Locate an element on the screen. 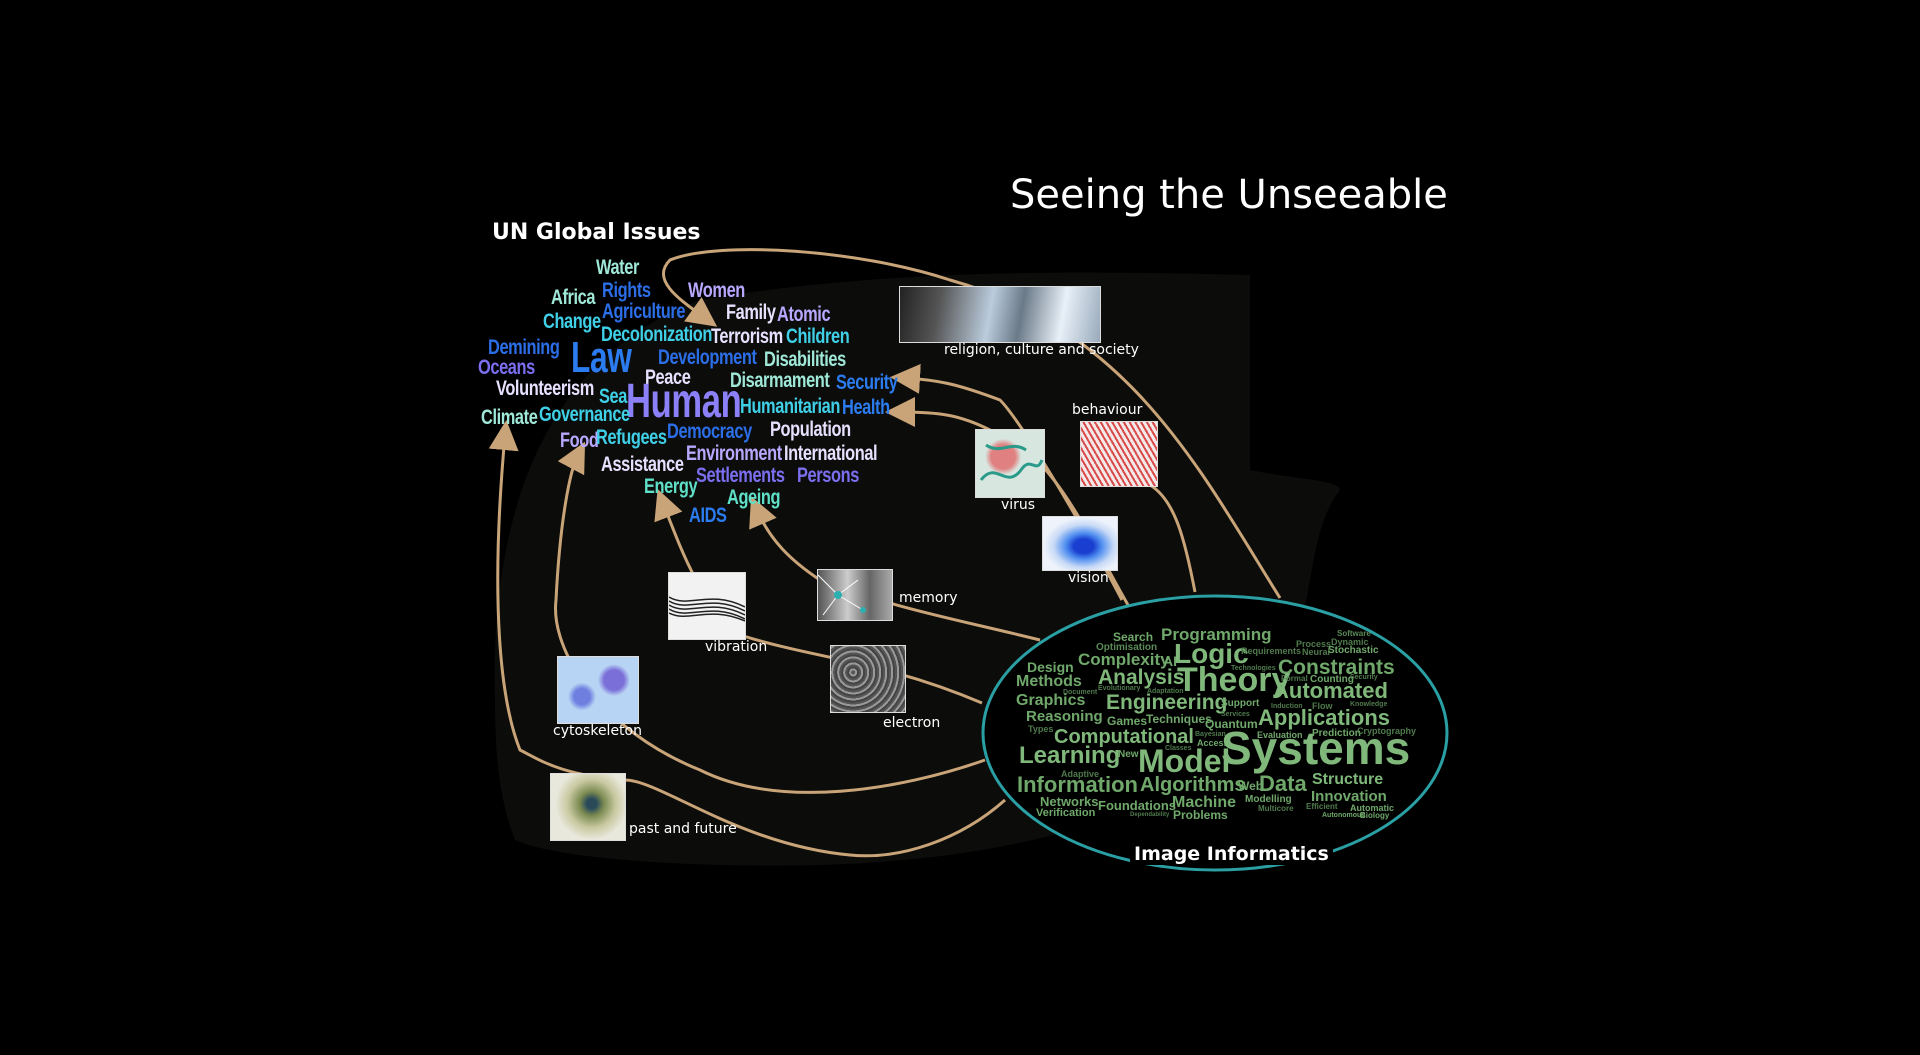 The height and width of the screenshot is (1055, 1920). un-word: Population is located at coordinates (810, 429).